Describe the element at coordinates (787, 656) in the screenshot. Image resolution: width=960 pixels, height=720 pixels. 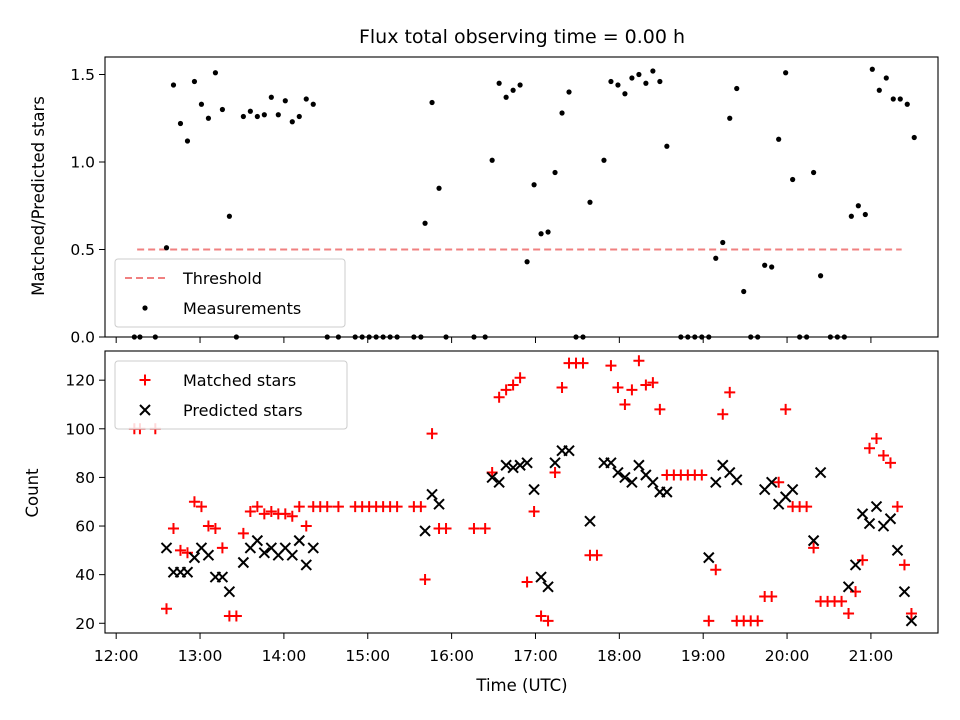
I see `x-tick-label: 20:00` at that location.